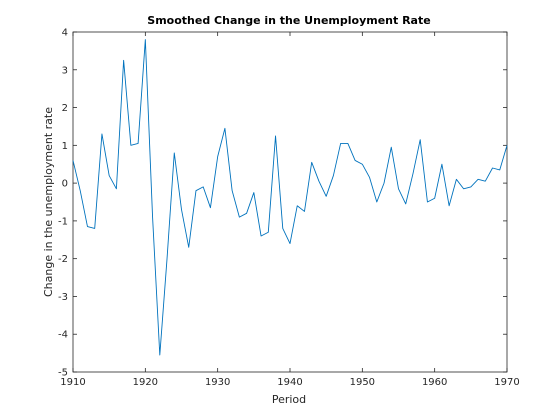 Image resolution: width=560 pixels, height=420 pixels. What do you see at coordinates (362, 382) in the screenshot?
I see `x-tick-label: 1950` at bounding box center [362, 382].